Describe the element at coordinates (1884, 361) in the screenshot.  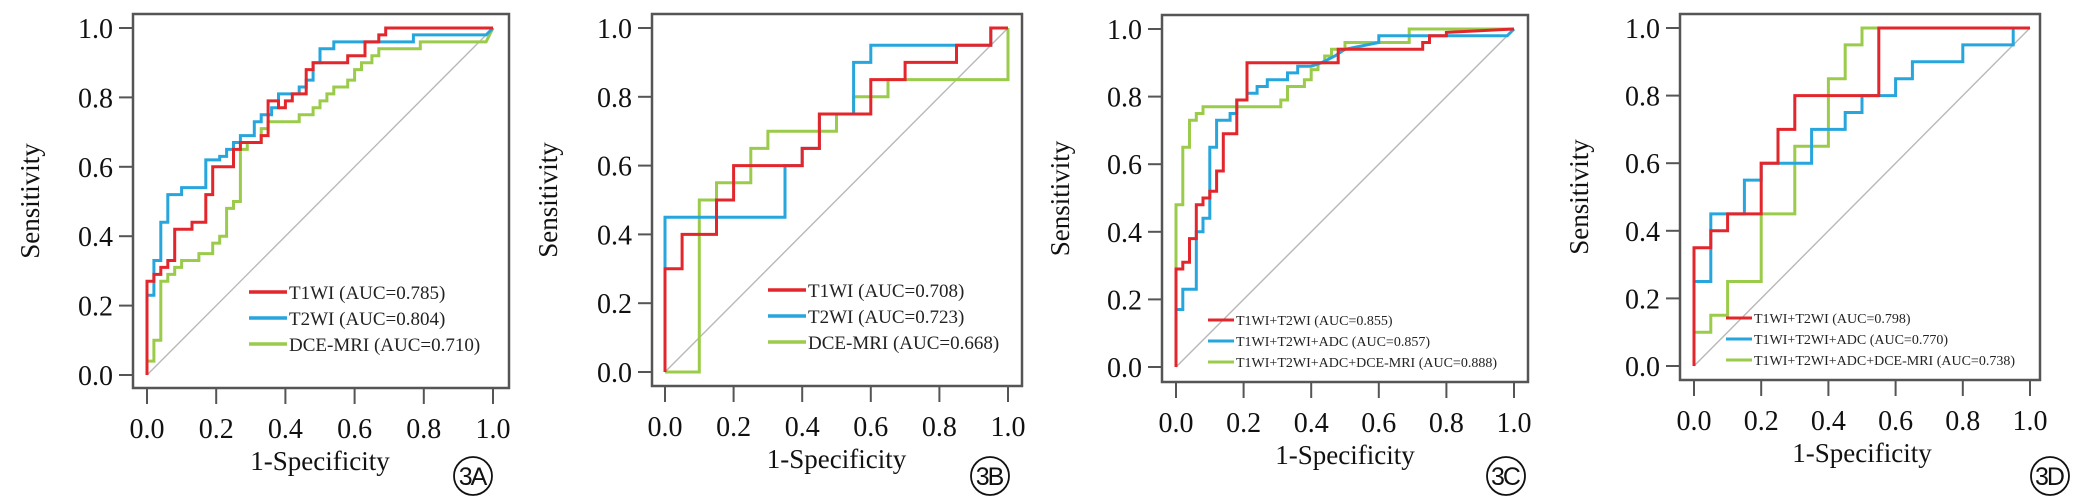
I see `legend-entry: T1WI+T2WI+ADC+DCE-MRI (AUC=0.738)` at that location.